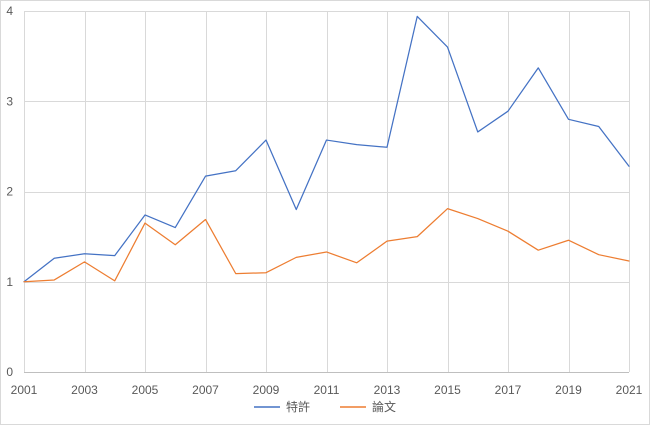  Describe the element at coordinates (205, 390) in the screenshot. I see `x-tick-label: 2007` at that location.